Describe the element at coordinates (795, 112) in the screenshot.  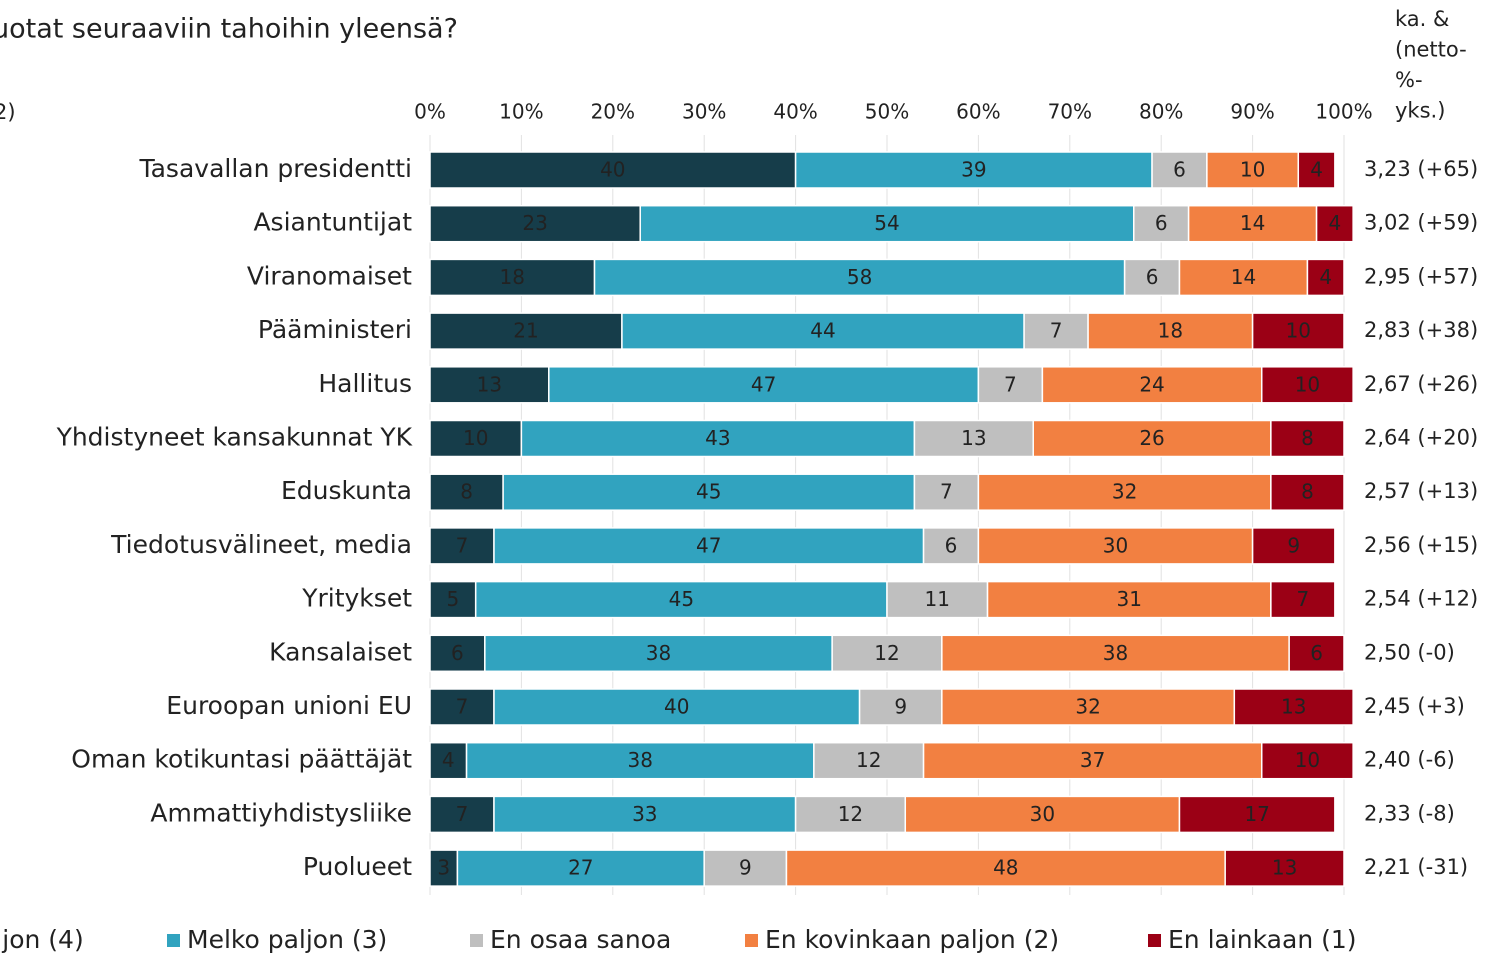
I see `x-tick-label: 40%` at that location.